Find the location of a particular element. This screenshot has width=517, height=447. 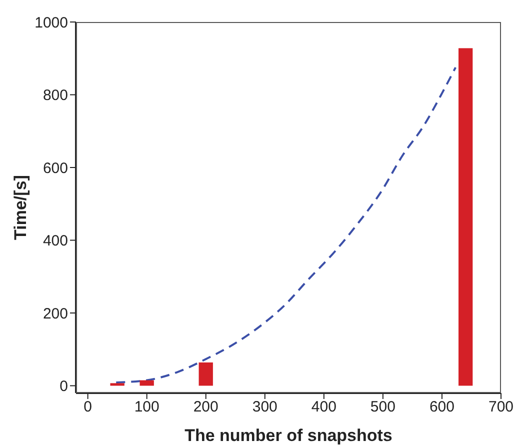

y-tick-label: 800 is located at coordinates (55, 95).